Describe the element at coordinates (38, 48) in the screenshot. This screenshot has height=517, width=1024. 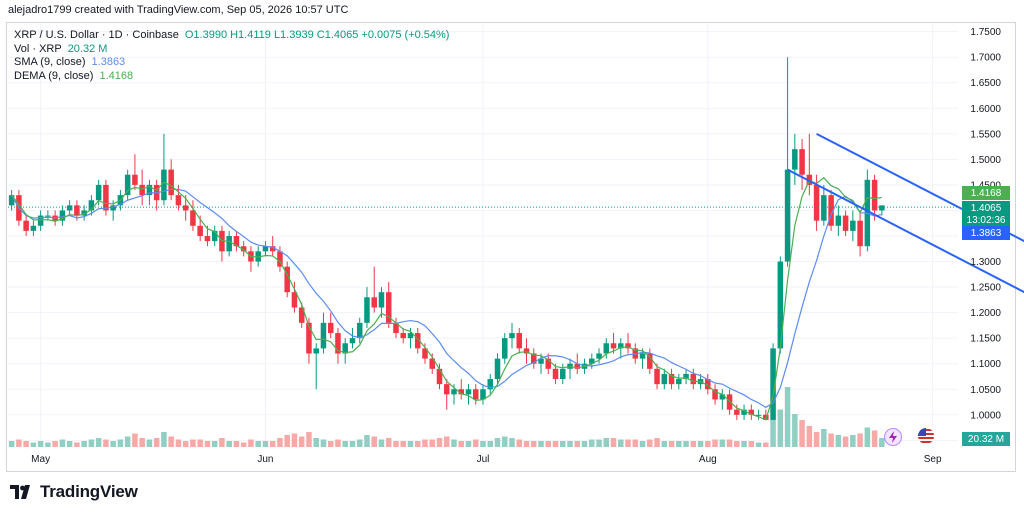
I see `volume-label: Vol · XRP` at that location.